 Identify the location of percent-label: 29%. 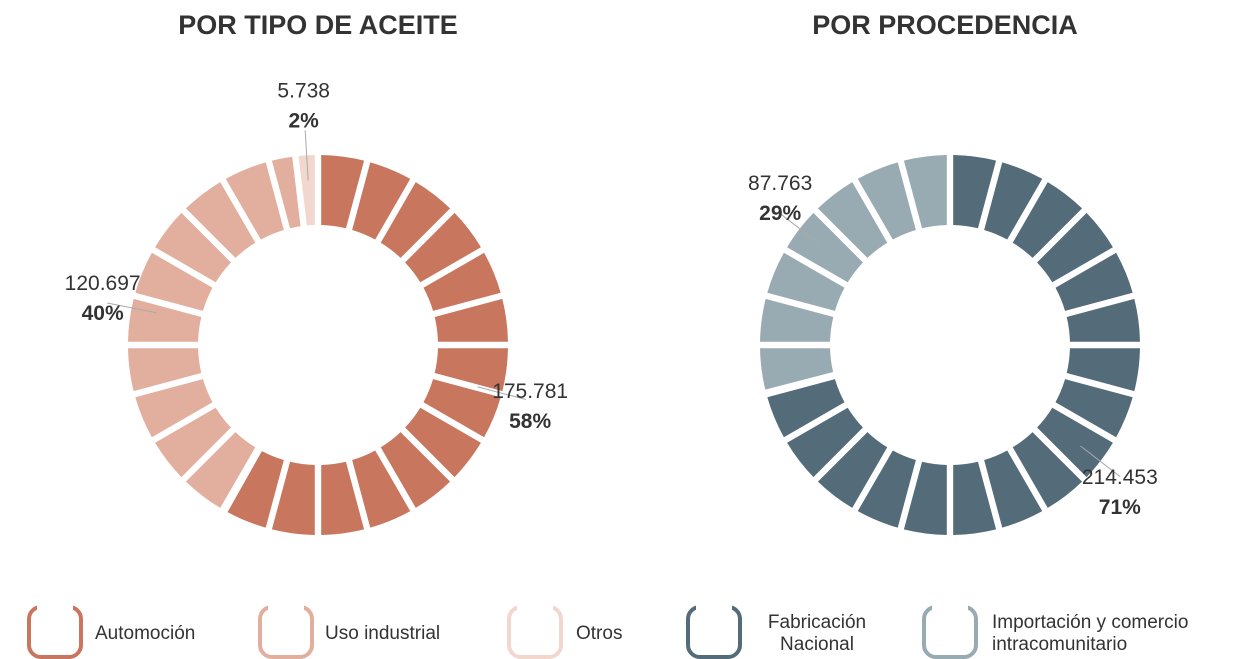
(780, 213).